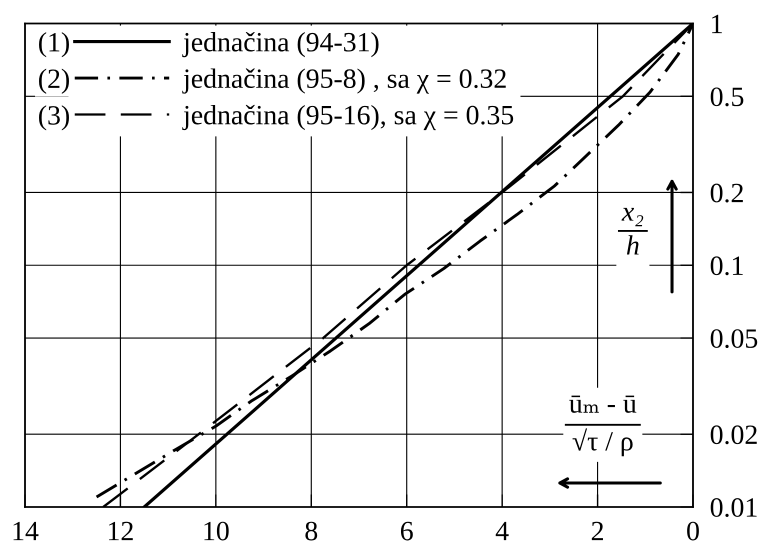  I want to click on x-tick-label: 14, so click(26, 531).